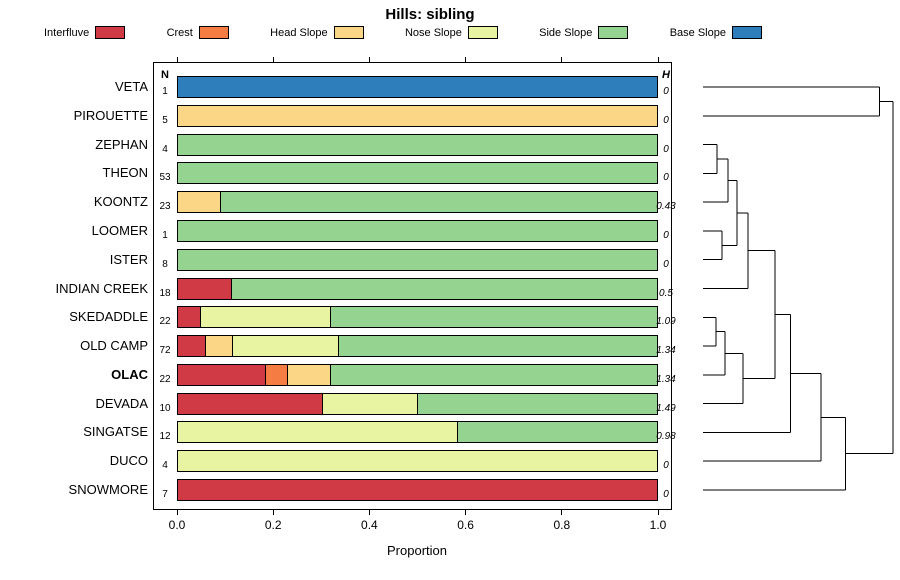 This screenshot has width=900, height=580. What do you see at coordinates (165, 494) in the screenshot?
I see `n-value: 7` at bounding box center [165, 494].